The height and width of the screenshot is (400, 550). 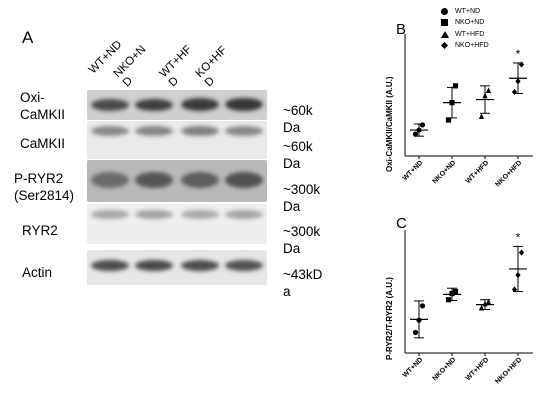 What do you see at coordinates (472, 45) in the screenshot?
I see `legend-label: NKO+HFD` at bounding box center [472, 45].